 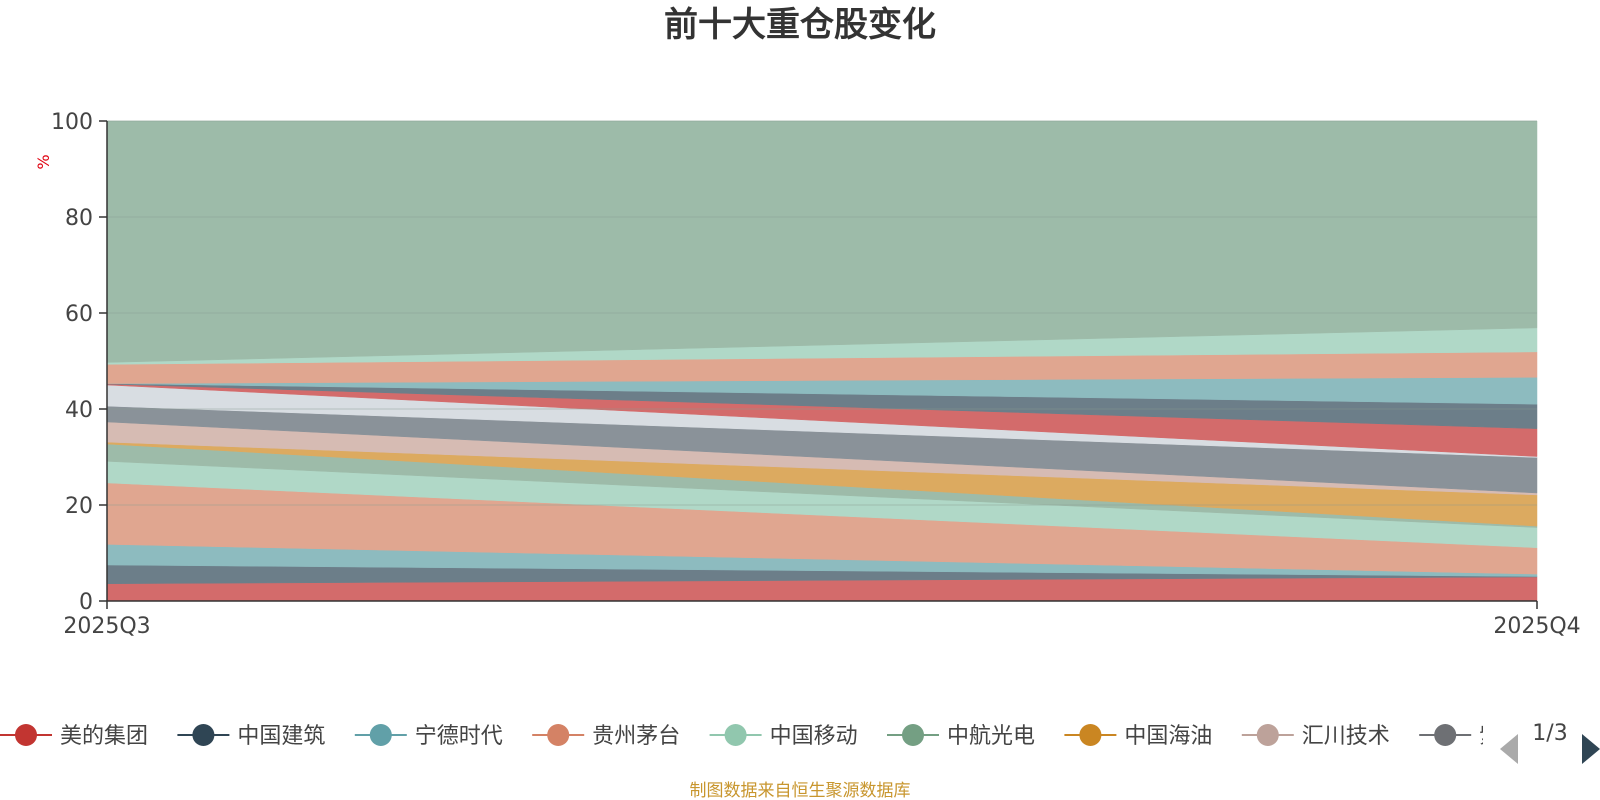 What do you see at coordinates (86, 602) in the screenshot?
I see `y-tick-label-0: 0` at bounding box center [86, 602].